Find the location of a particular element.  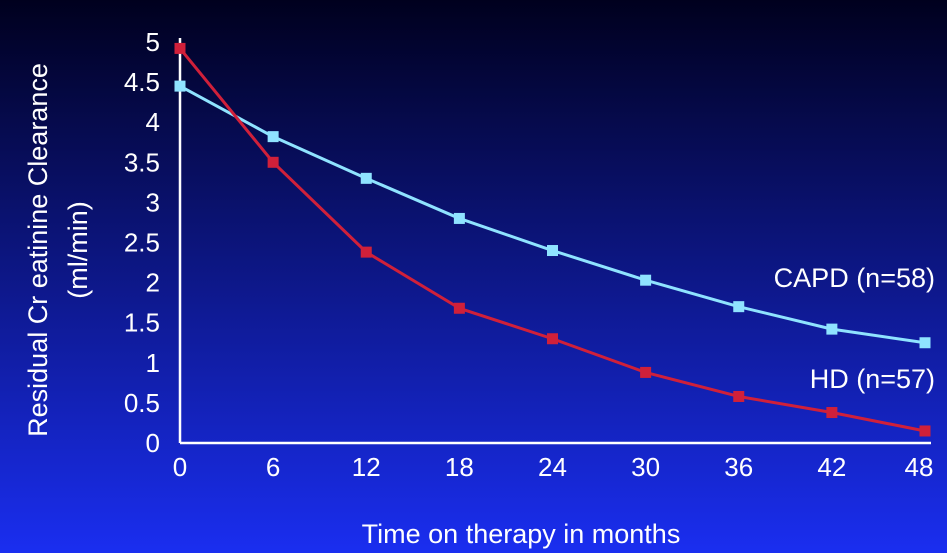

series-labels: CAPD (n=58) HD (n=57) is located at coordinates (854, 328).